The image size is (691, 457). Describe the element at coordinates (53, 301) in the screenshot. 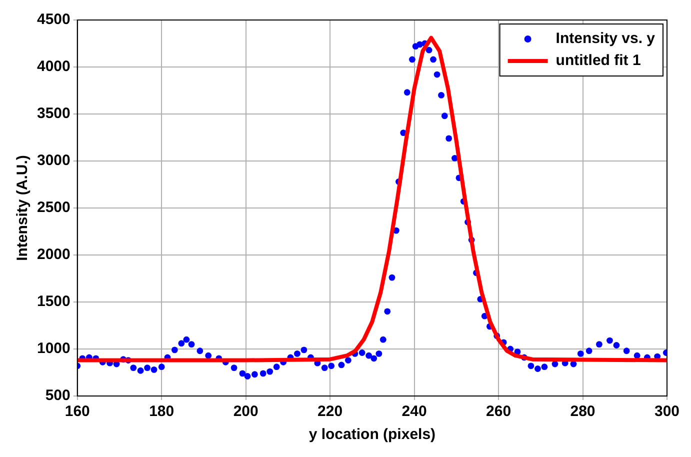

I see `y-tick-label: 1500` at that location.